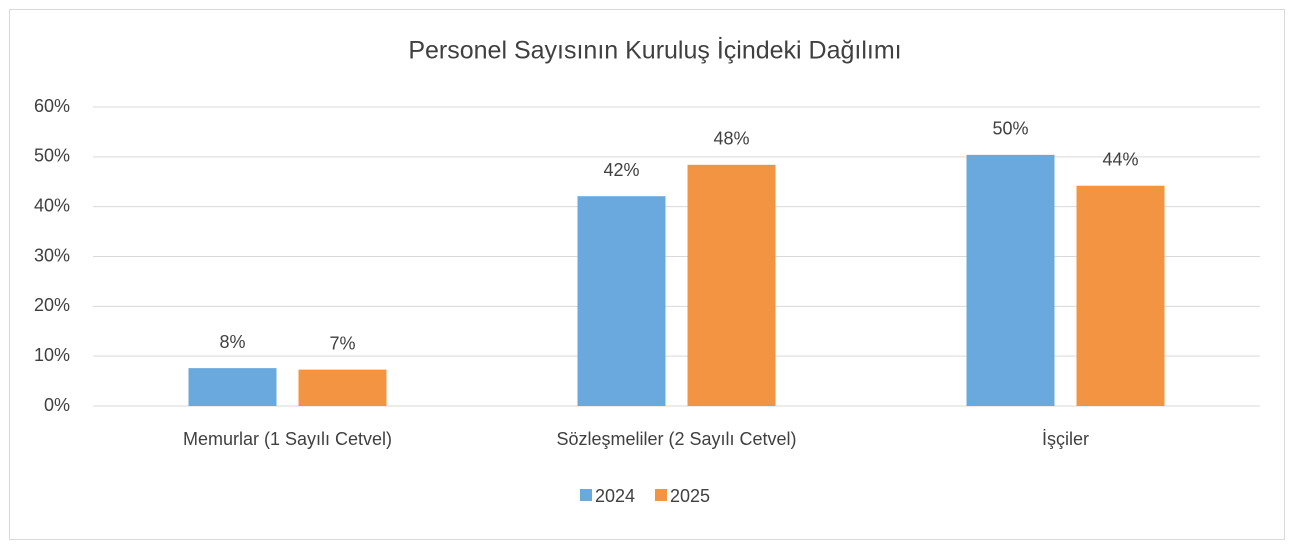  I want to click on y-tick-label: 40%, so click(52, 205).